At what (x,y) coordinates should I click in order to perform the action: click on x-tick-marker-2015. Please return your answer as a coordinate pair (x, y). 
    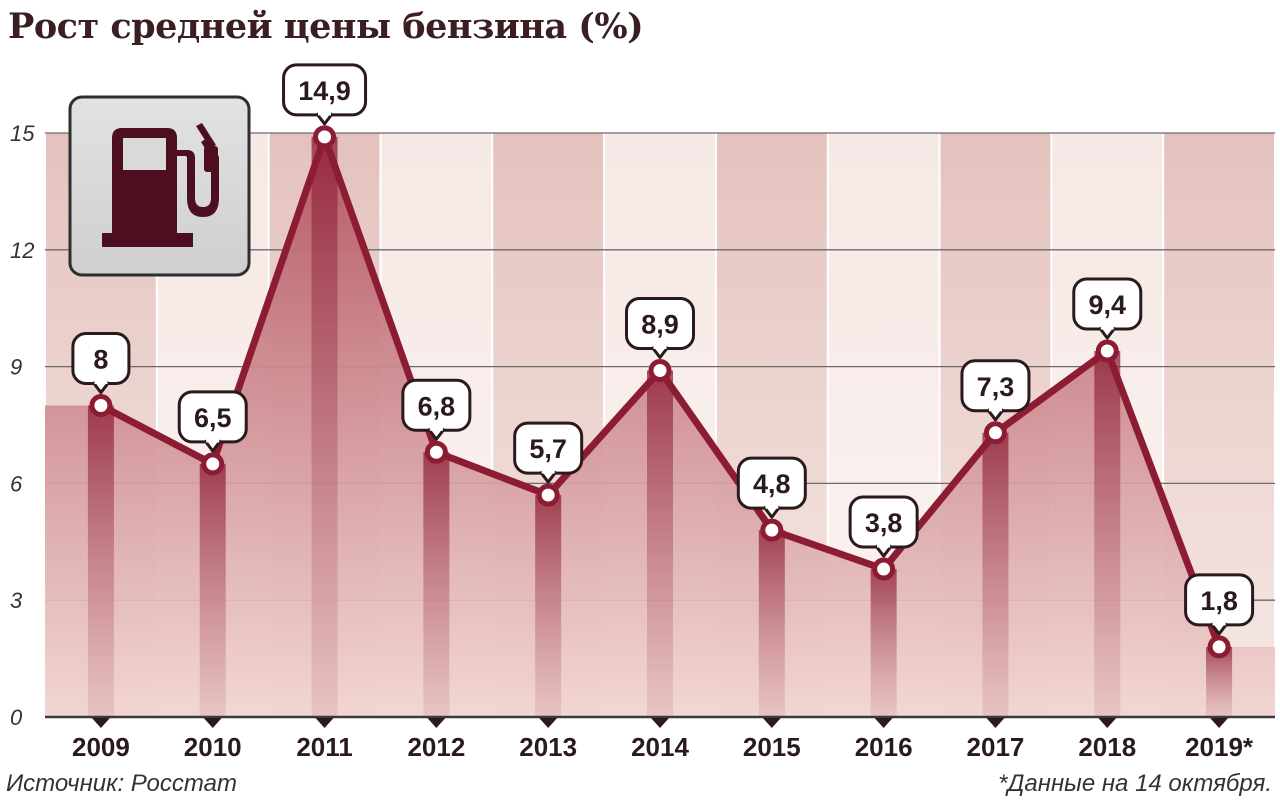
    Looking at the image, I should click on (771, 723).